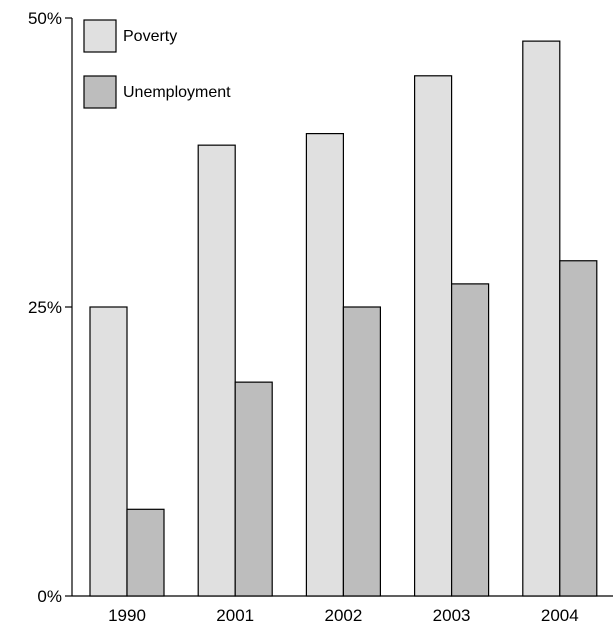 The width and height of the screenshot is (613, 625). What do you see at coordinates (150, 36) in the screenshot?
I see `legend-label-poverty: Poverty` at bounding box center [150, 36].